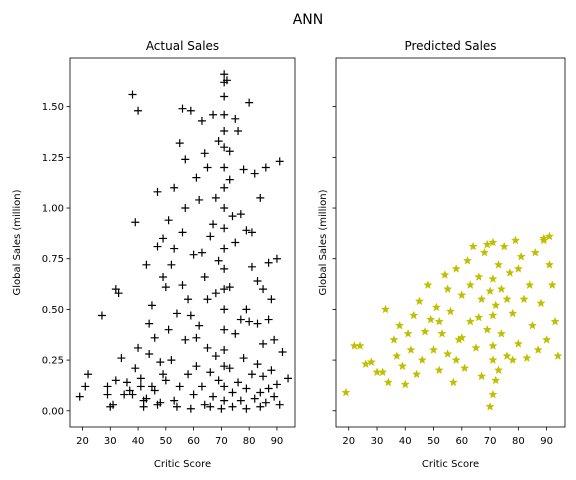  What do you see at coordinates (53, 209) in the screenshot?
I see `y-tick-label: 1.00` at bounding box center [53, 209].